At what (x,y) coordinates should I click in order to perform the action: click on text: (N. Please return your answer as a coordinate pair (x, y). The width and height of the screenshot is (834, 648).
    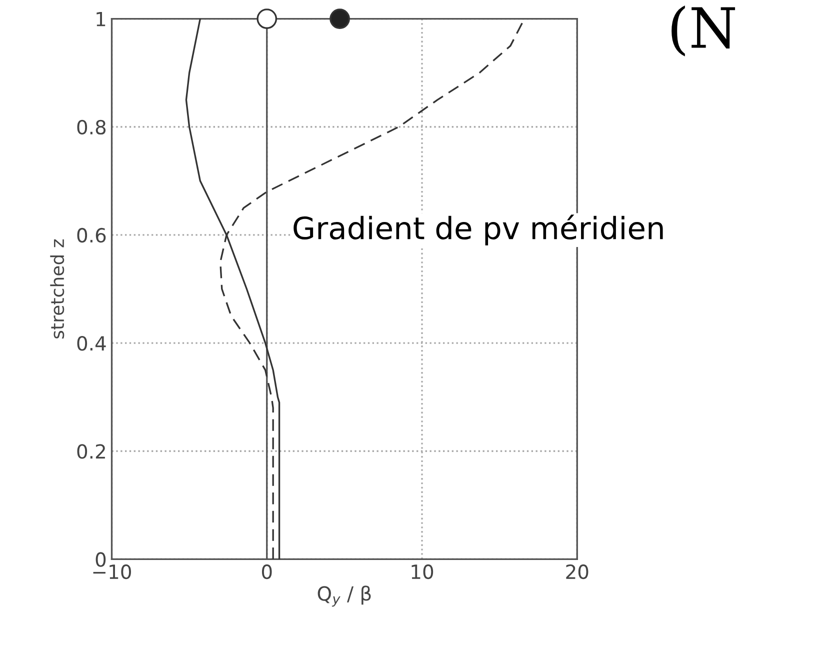
    Looking at the image, I should click on (704, 31).